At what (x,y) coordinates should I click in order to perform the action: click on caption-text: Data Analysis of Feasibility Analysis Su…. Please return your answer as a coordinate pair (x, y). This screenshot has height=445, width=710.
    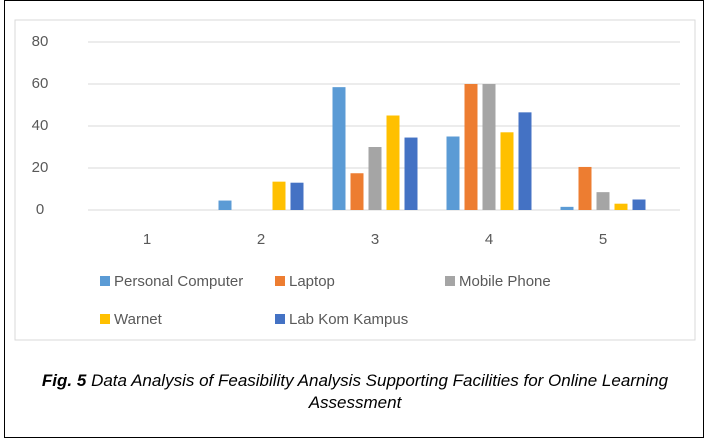
    Looking at the image, I should click on (380, 391).